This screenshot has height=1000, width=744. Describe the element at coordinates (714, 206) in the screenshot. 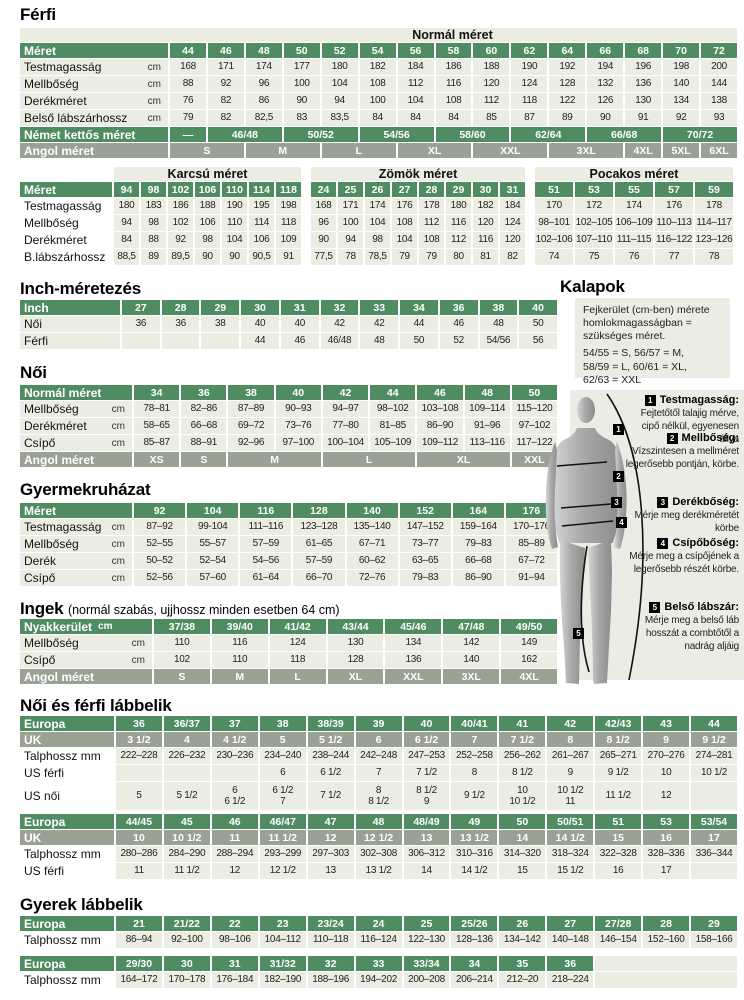

I see `data-cell: 178` at that location.